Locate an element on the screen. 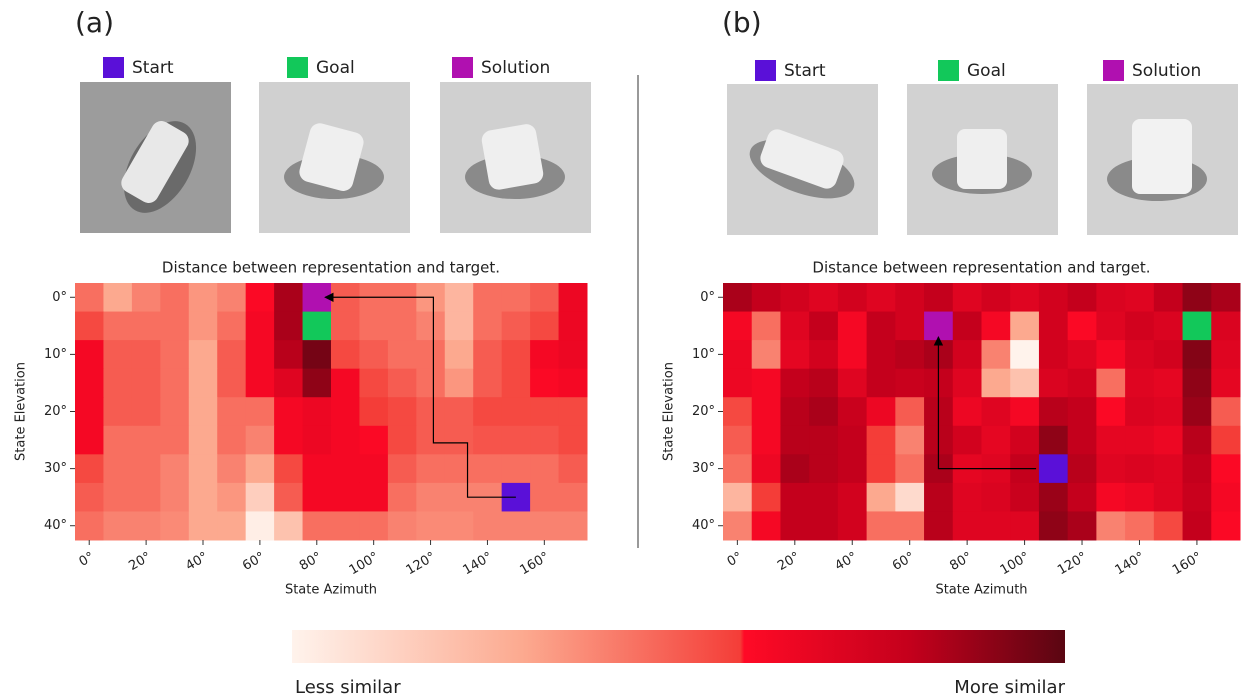 This screenshot has height=700, width=1243. legend-label: Goal is located at coordinates (986, 71).